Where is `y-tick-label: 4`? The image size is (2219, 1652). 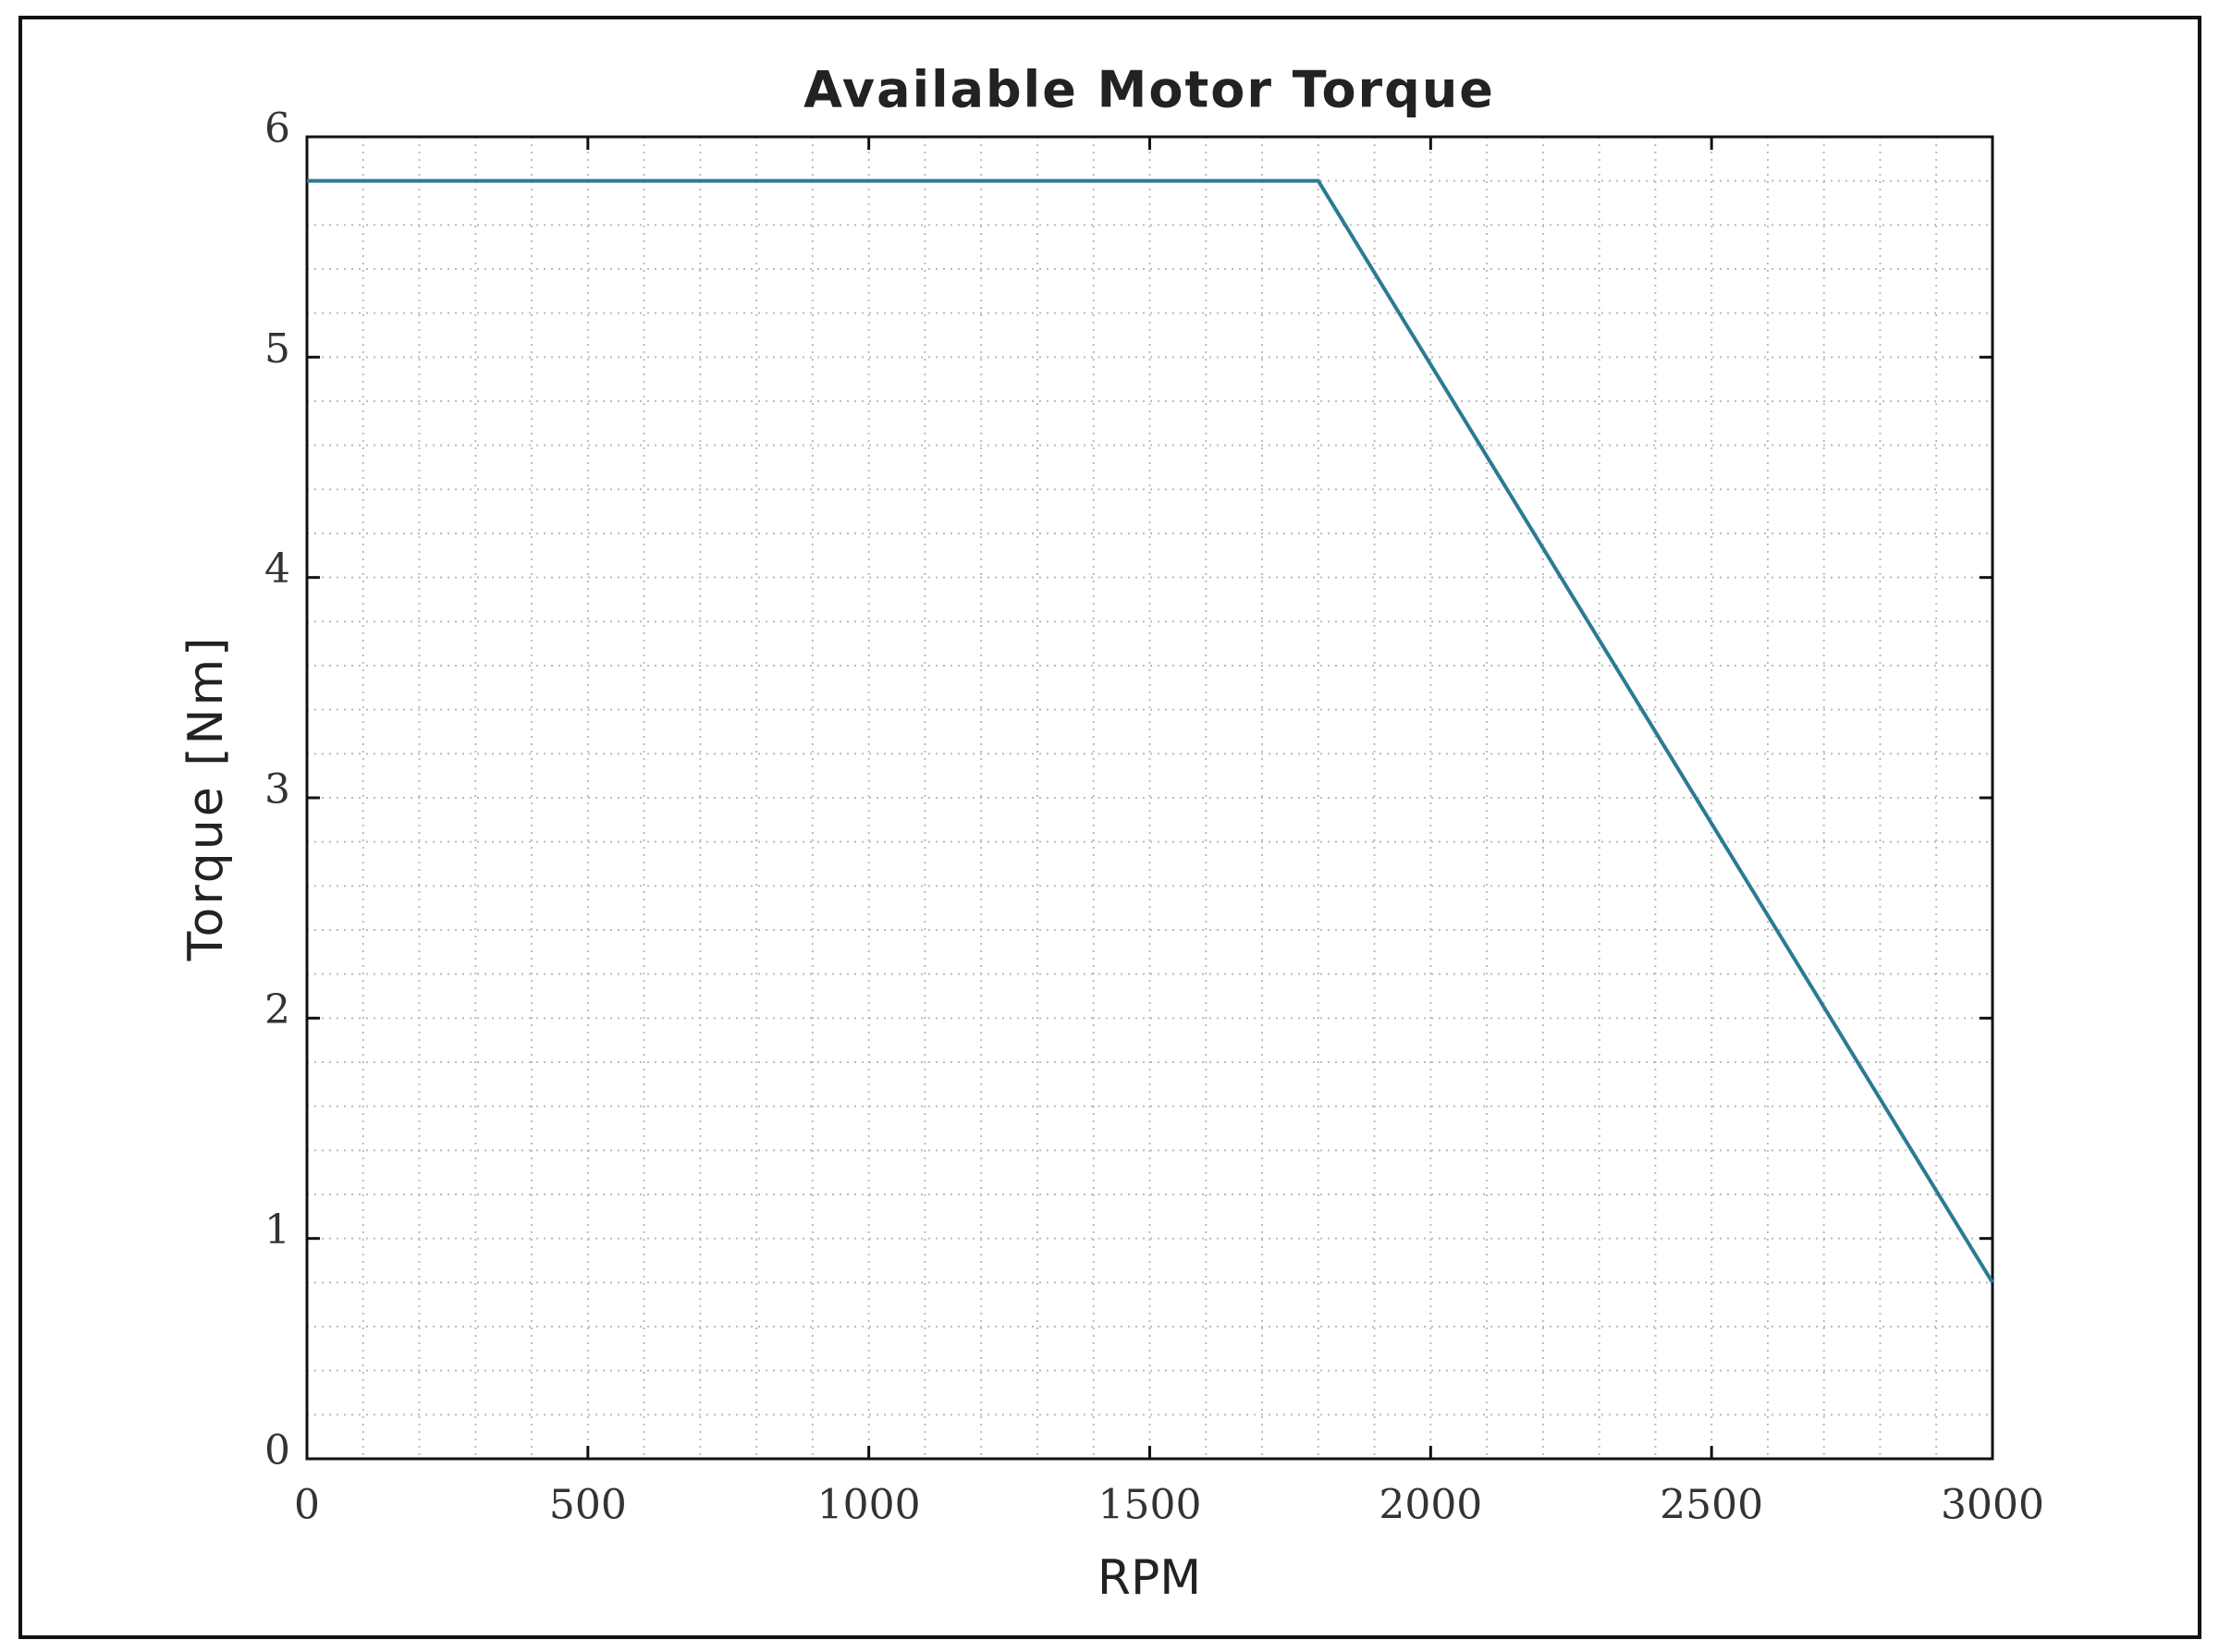 y-tick-label: 4 is located at coordinates (277, 569).